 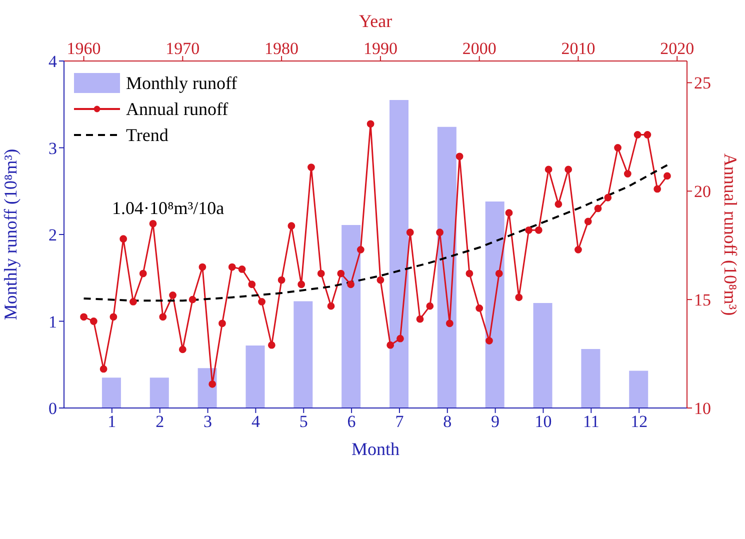 I want to click on x-tick-label: 5, so click(x=303, y=422).